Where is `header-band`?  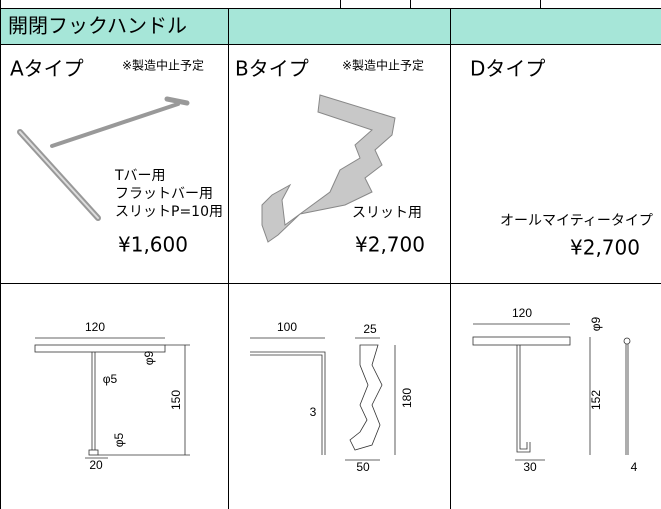 header-band is located at coordinates (330, 26).